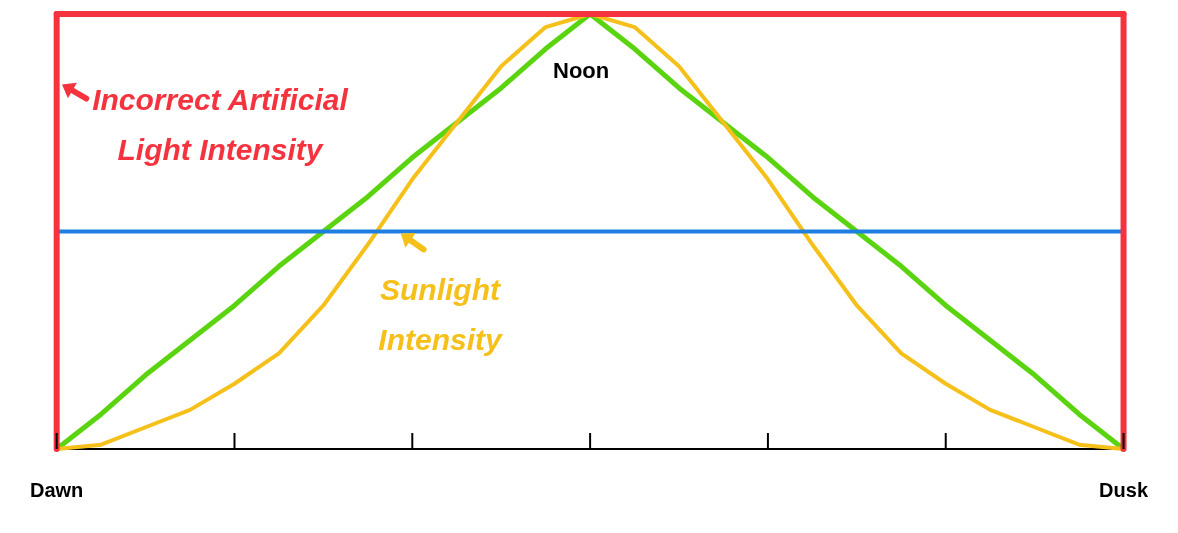 Image resolution: width=1178 pixels, height=533 pixels. What do you see at coordinates (57, 489) in the screenshot?
I see `x-tick-label: Dawn` at bounding box center [57, 489].